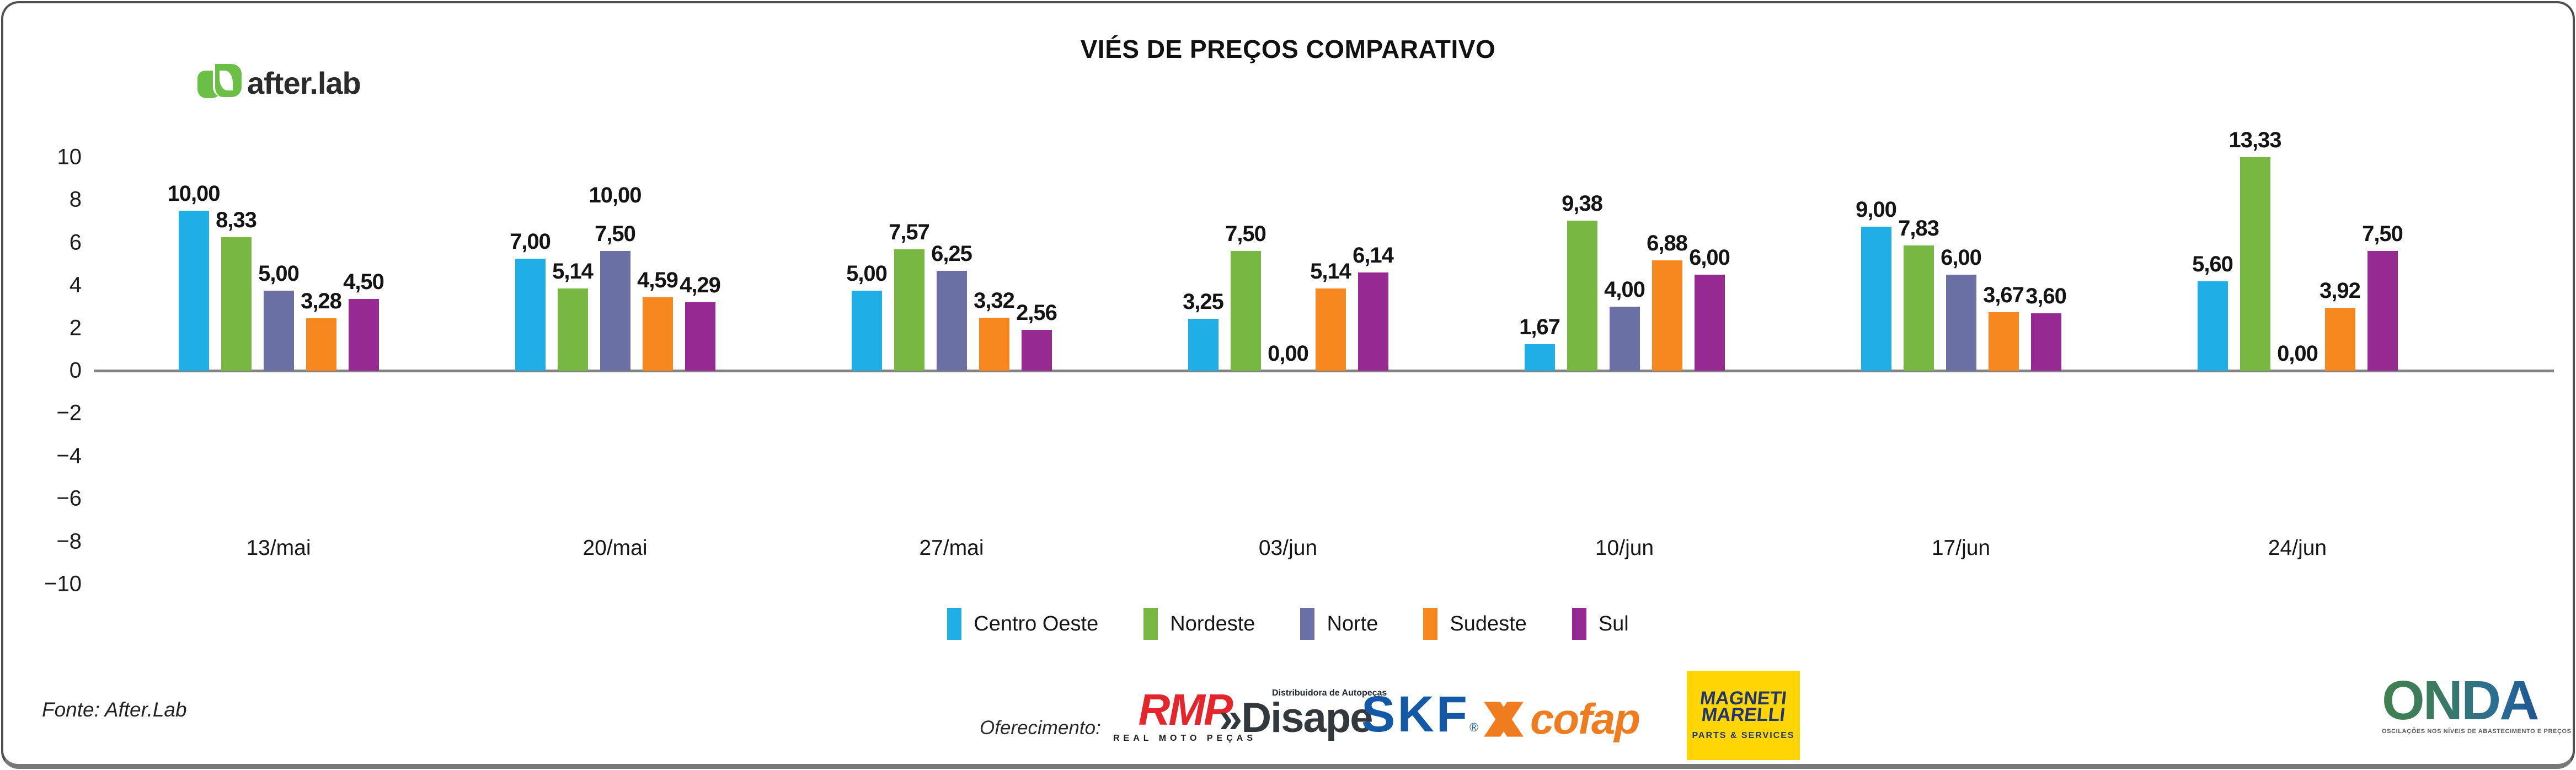 The width and height of the screenshot is (2576, 770). What do you see at coordinates (1330, 315) in the screenshot?
I see `bar-sudeste-03-jun: 5,14` at bounding box center [1330, 315].